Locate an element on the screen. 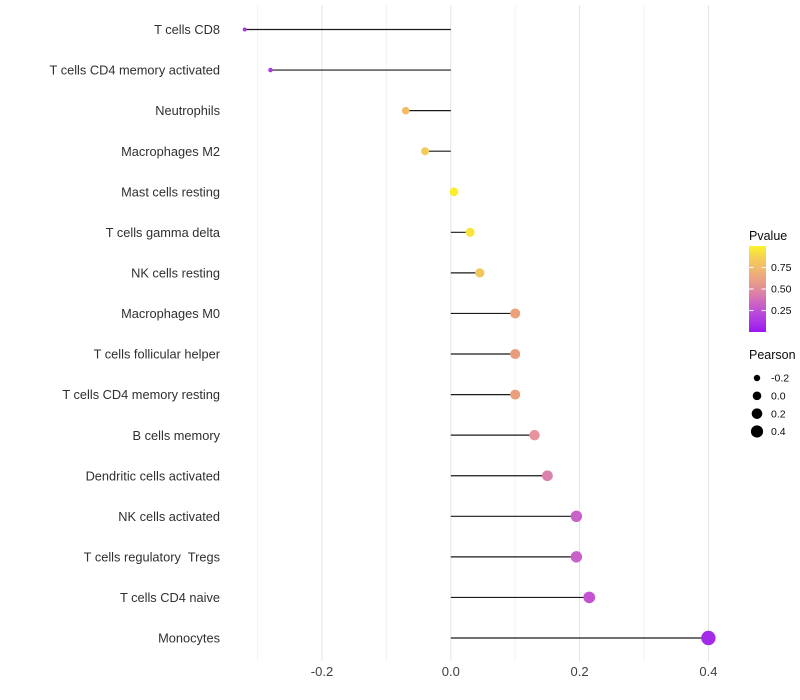 The width and height of the screenshot is (800, 700). category-label: Macrophages M2 is located at coordinates (170, 151).